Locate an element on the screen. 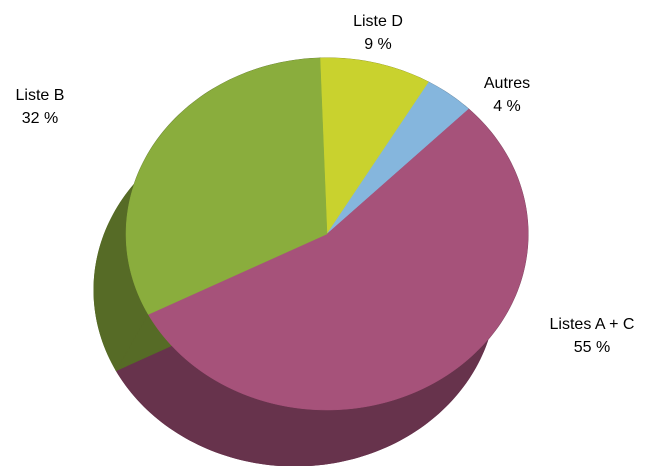 Image resolution: width=663 pixels, height=466 pixels. slice-label: Listes A + C is located at coordinates (592, 324).